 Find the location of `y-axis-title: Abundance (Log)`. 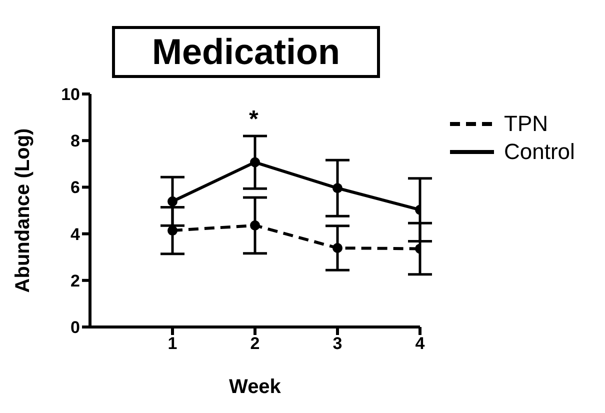

y-axis-title: Abundance (Log) is located at coordinates (23, 210).